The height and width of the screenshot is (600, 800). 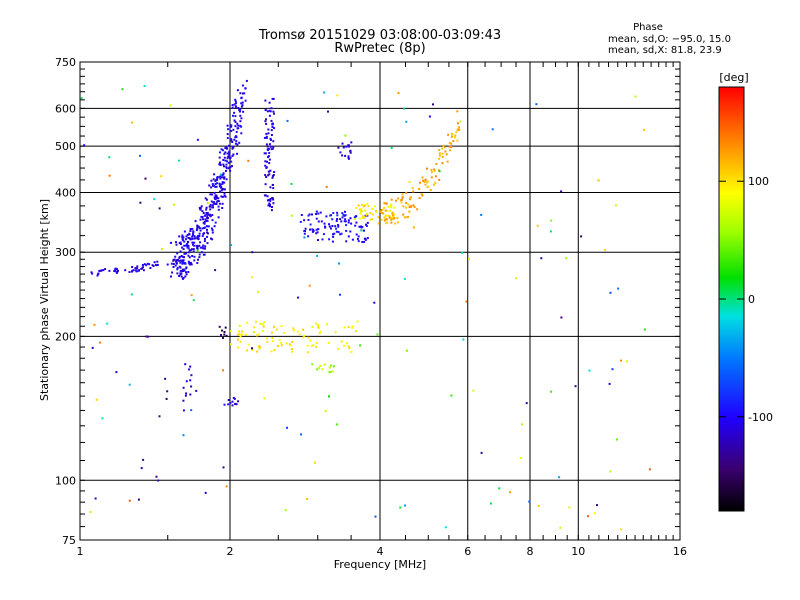 I want to click on y-tick-label: 500, so click(x=65, y=146).